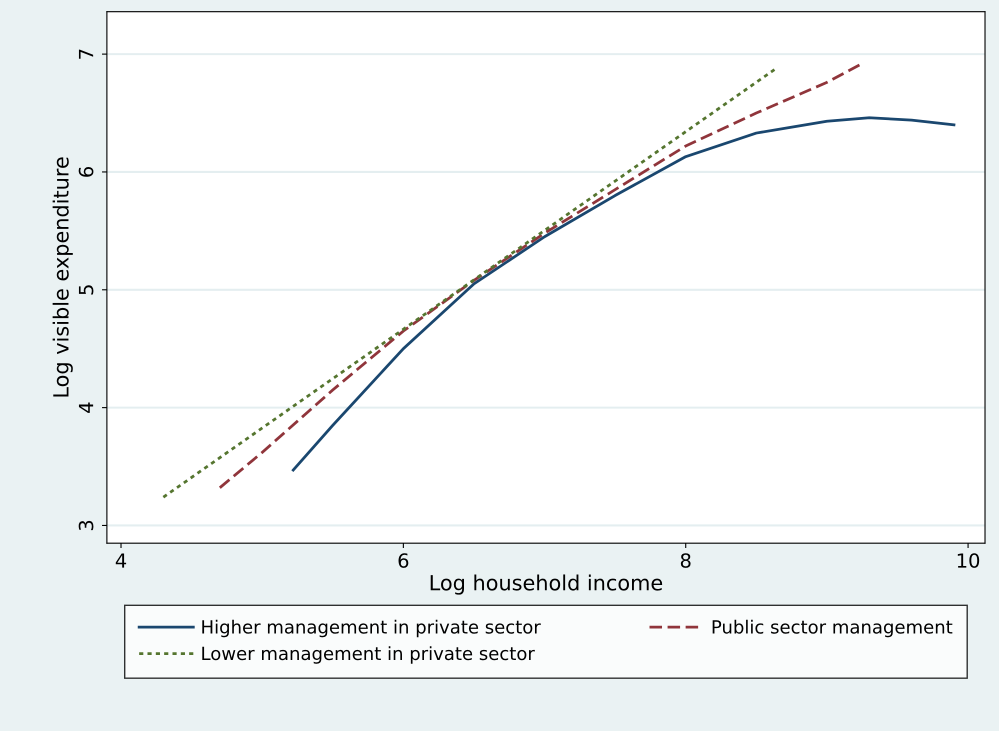 This screenshot has height=731, width=999. I want to click on x-tick-label: 4, so click(121, 560).